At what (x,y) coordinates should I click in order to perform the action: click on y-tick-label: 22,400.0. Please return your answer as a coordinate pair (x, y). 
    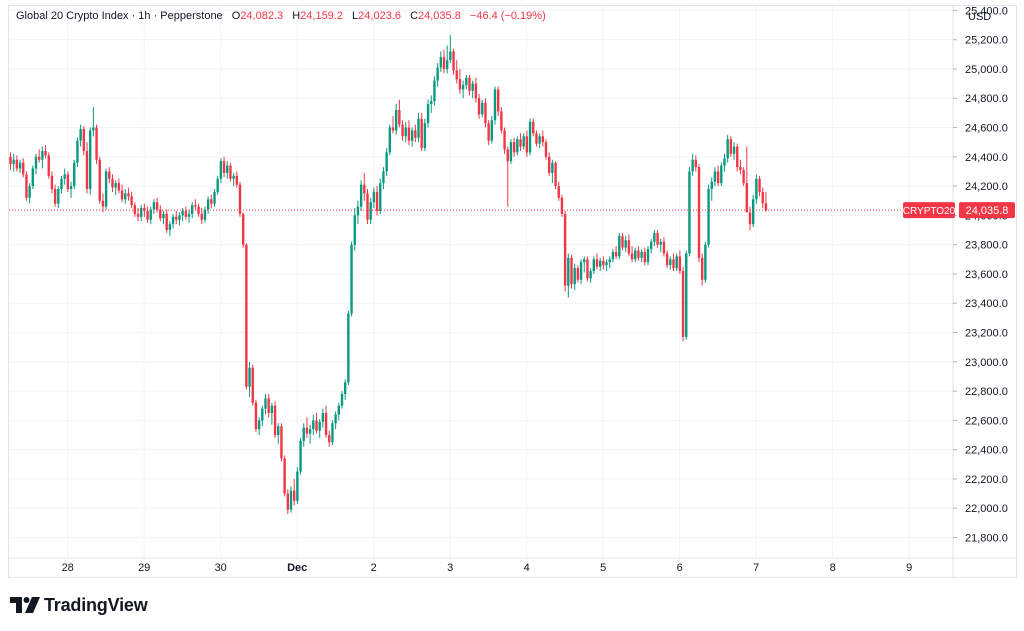
    Looking at the image, I should click on (986, 451).